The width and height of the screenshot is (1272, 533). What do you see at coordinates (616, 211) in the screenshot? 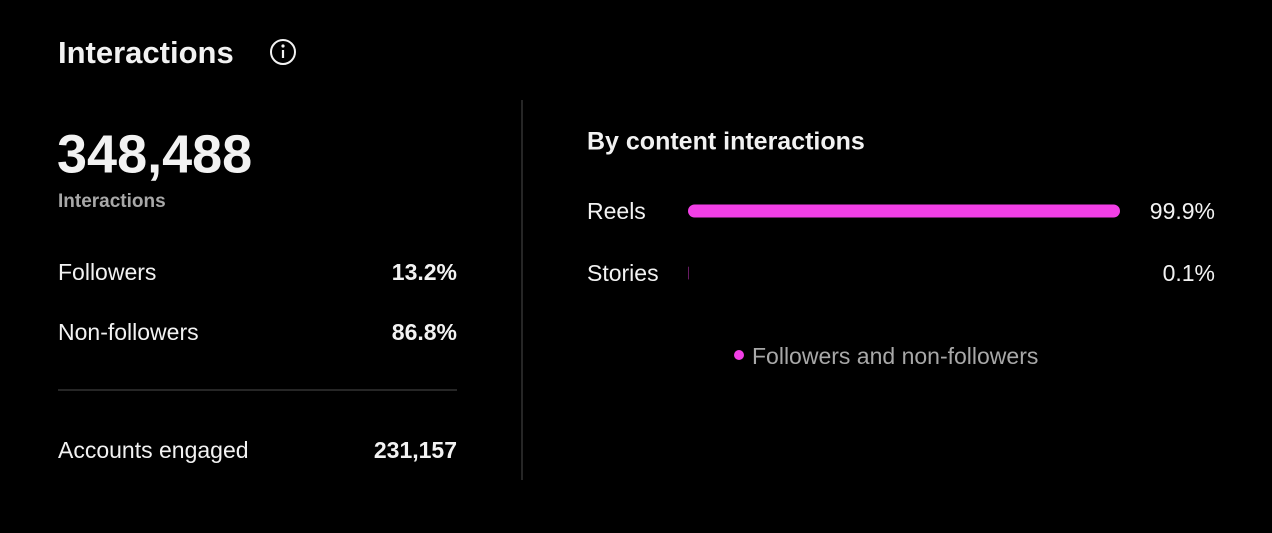
I see `category-label: Reels` at bounding box center [616, 211].